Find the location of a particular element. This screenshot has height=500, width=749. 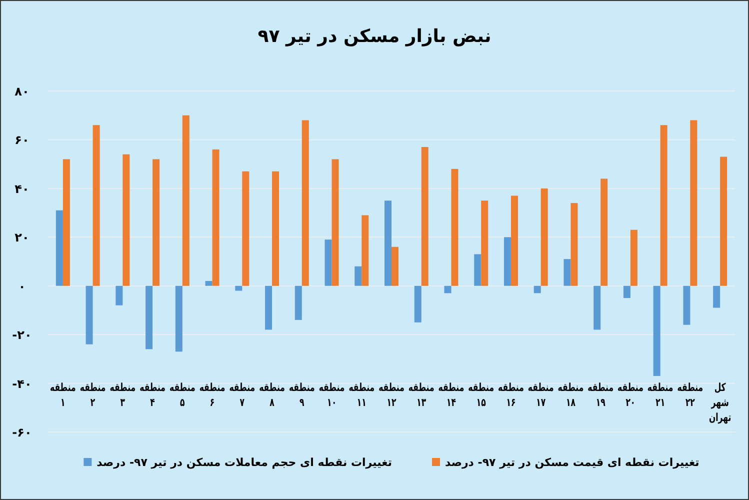

ytick: ۴۰ is located at coordinates (22, 189).